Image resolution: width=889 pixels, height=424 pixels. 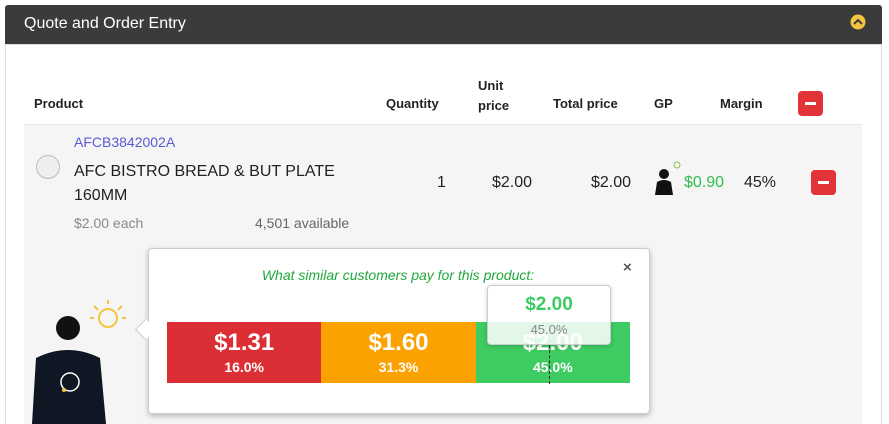 What do you see at coordinates (741, 103) in the screenshot?
I see `column-header: Margin` at bounding box center [741, 103].